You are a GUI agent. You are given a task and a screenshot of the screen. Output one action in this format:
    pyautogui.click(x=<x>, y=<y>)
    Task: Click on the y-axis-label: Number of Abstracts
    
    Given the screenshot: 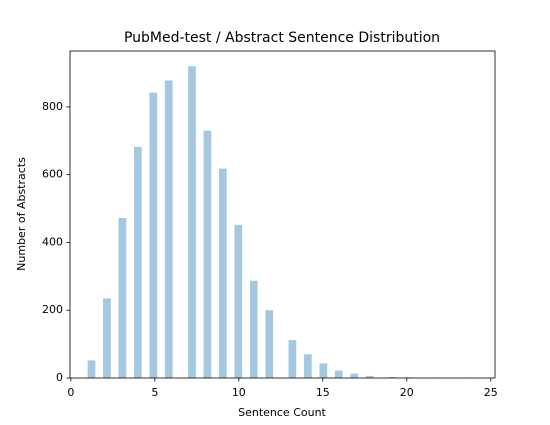 What is the action you would take?
    pyautogui.click(x=21, y=214)
    